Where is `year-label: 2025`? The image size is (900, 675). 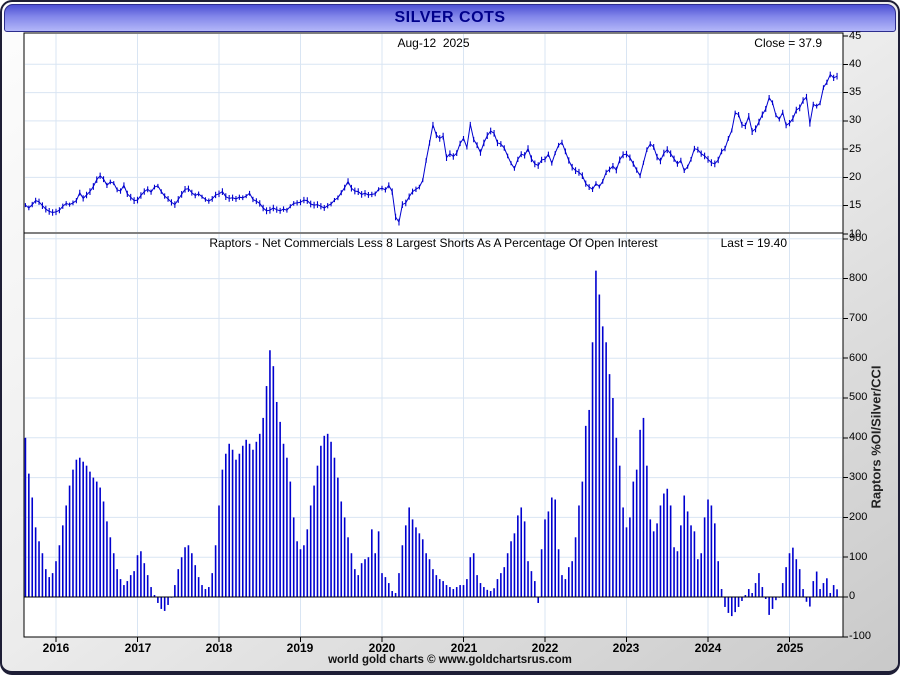
year-label: 2025 is located at coordinates (790, 648).